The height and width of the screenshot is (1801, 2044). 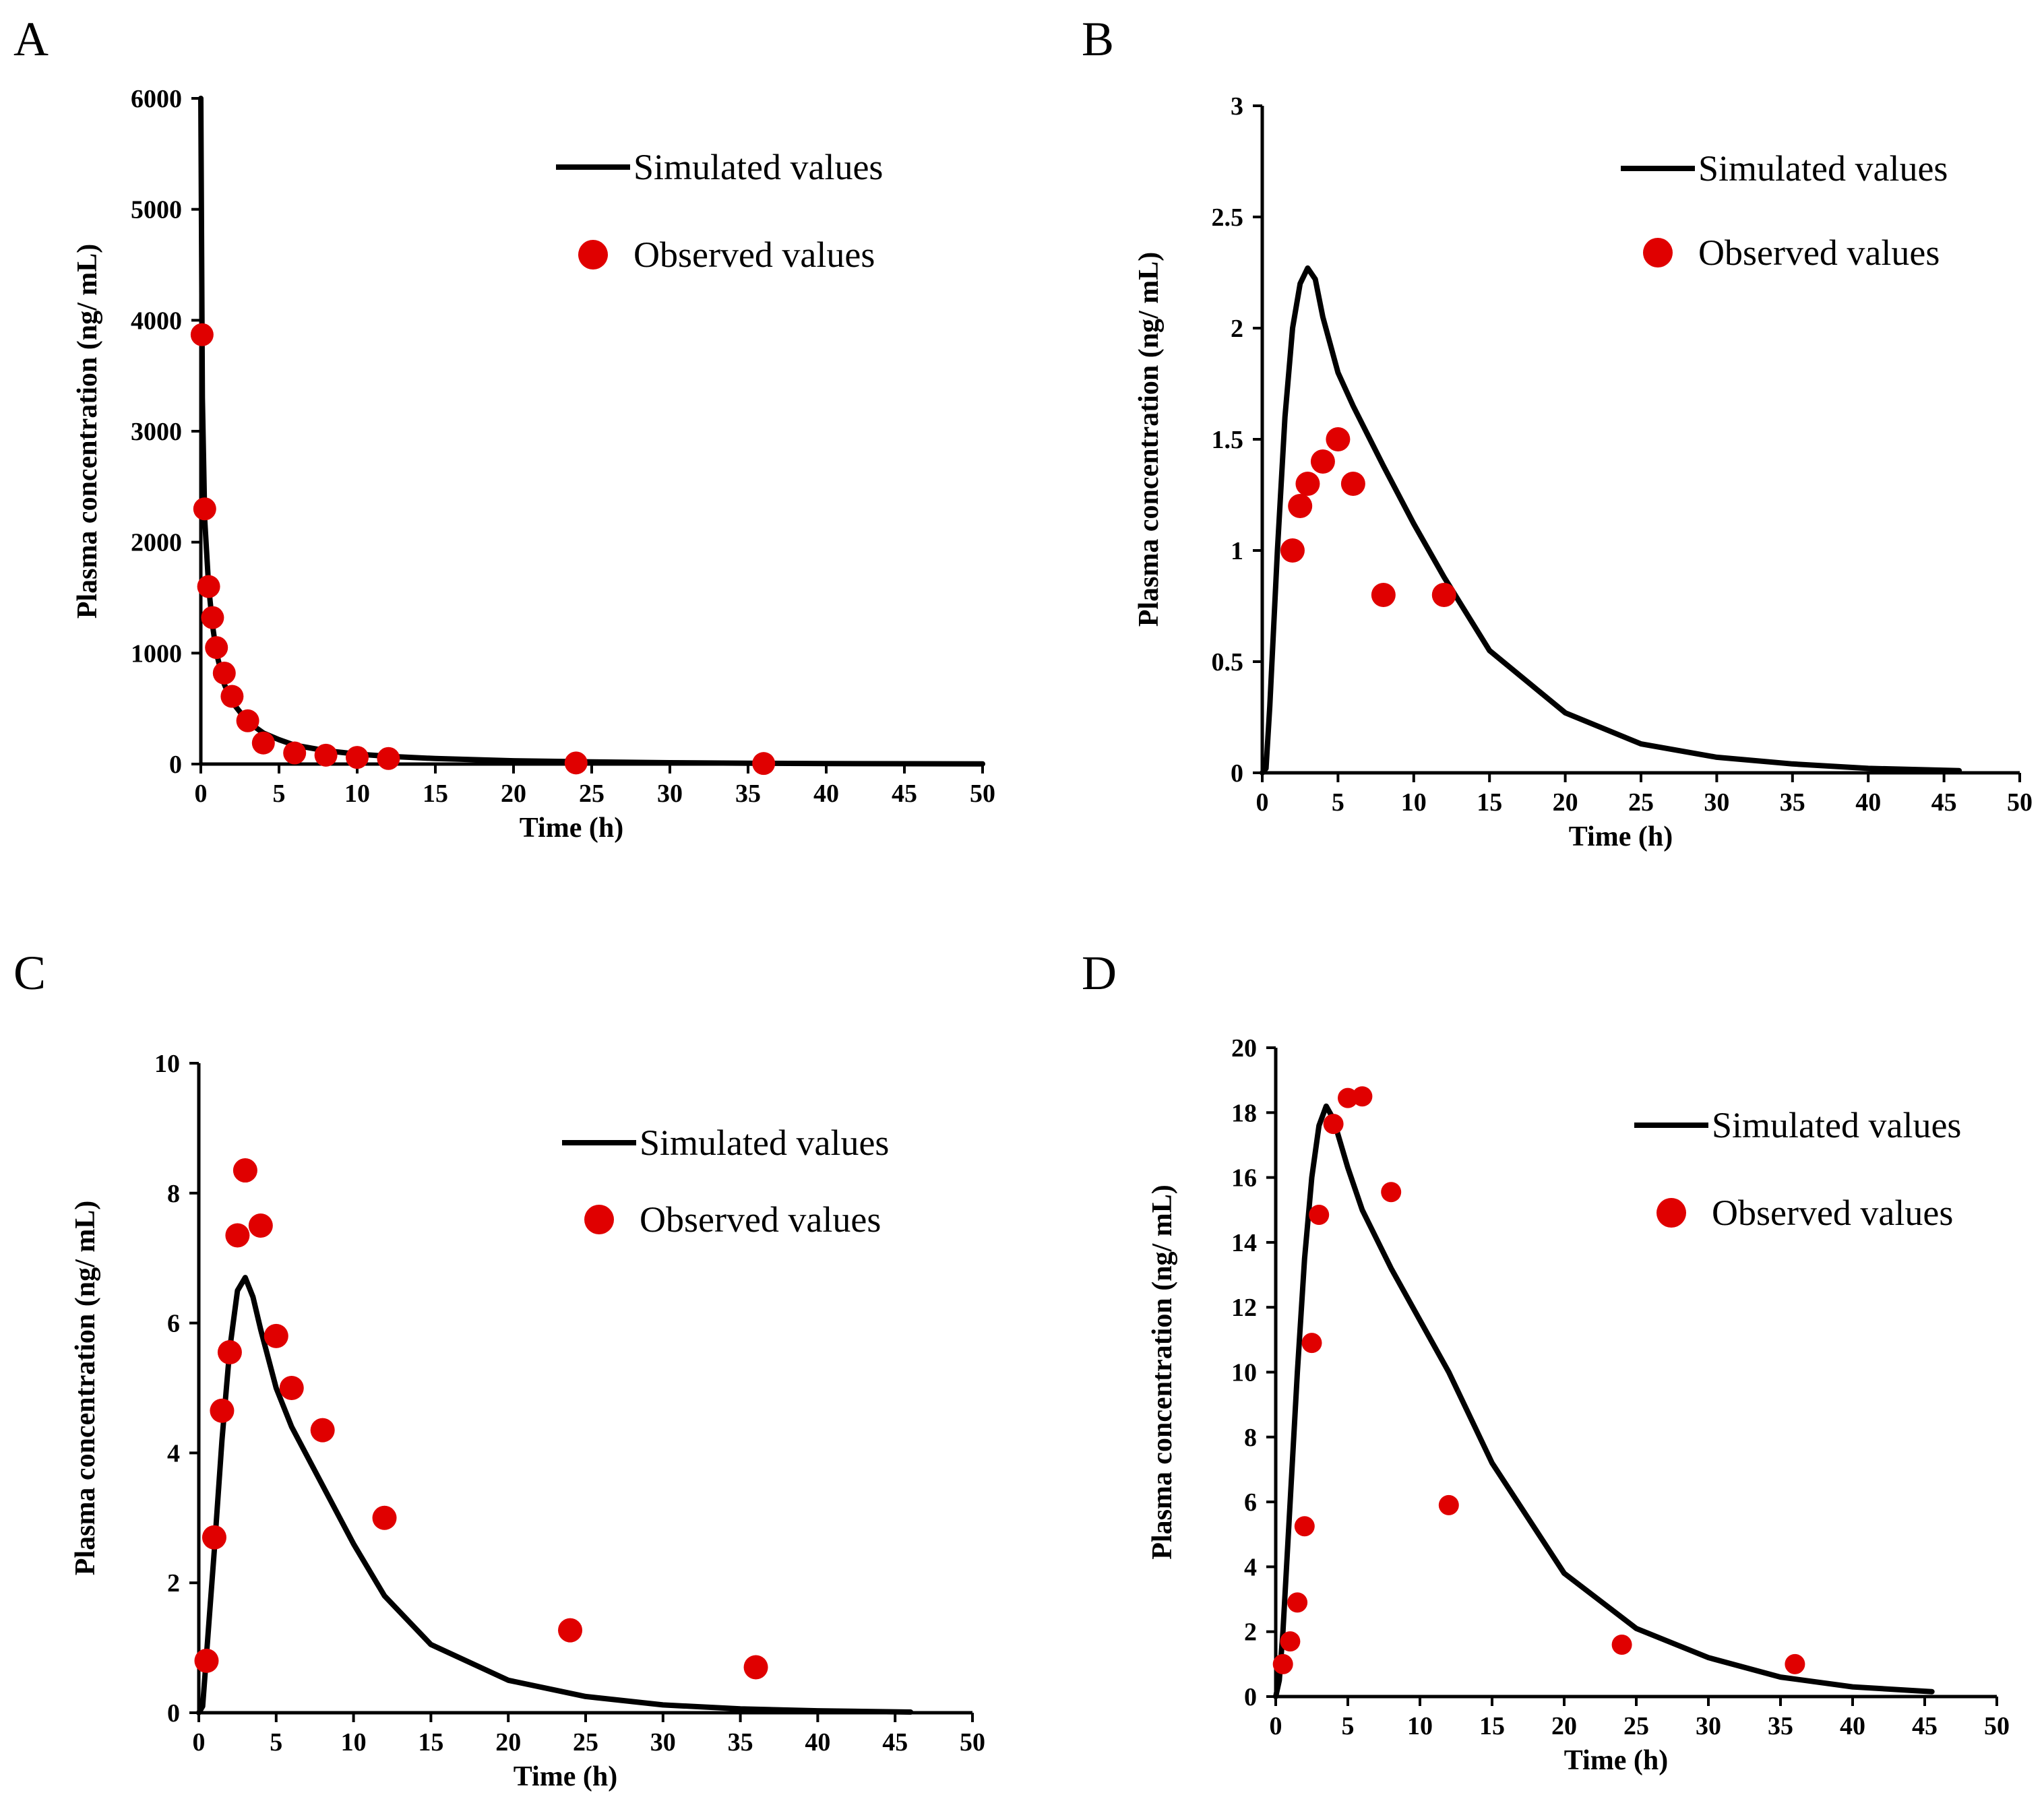 What do you see at coordinates (555, 1495) in the screenshot?
I see `simulated-line` at bounding box center [555, 1495].